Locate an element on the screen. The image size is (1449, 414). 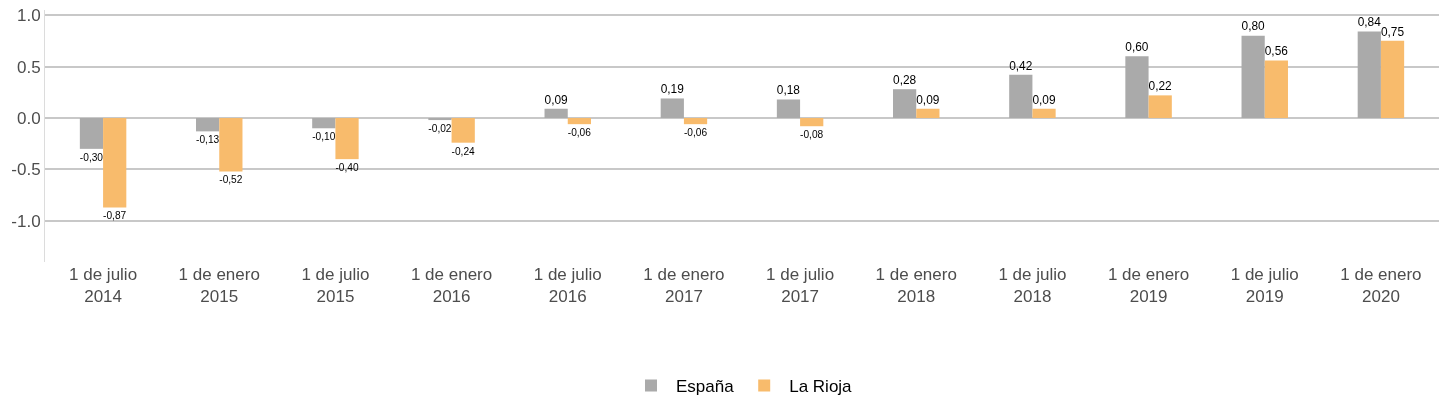
data-label: 0,80 is located at coordinates (1253, 26).